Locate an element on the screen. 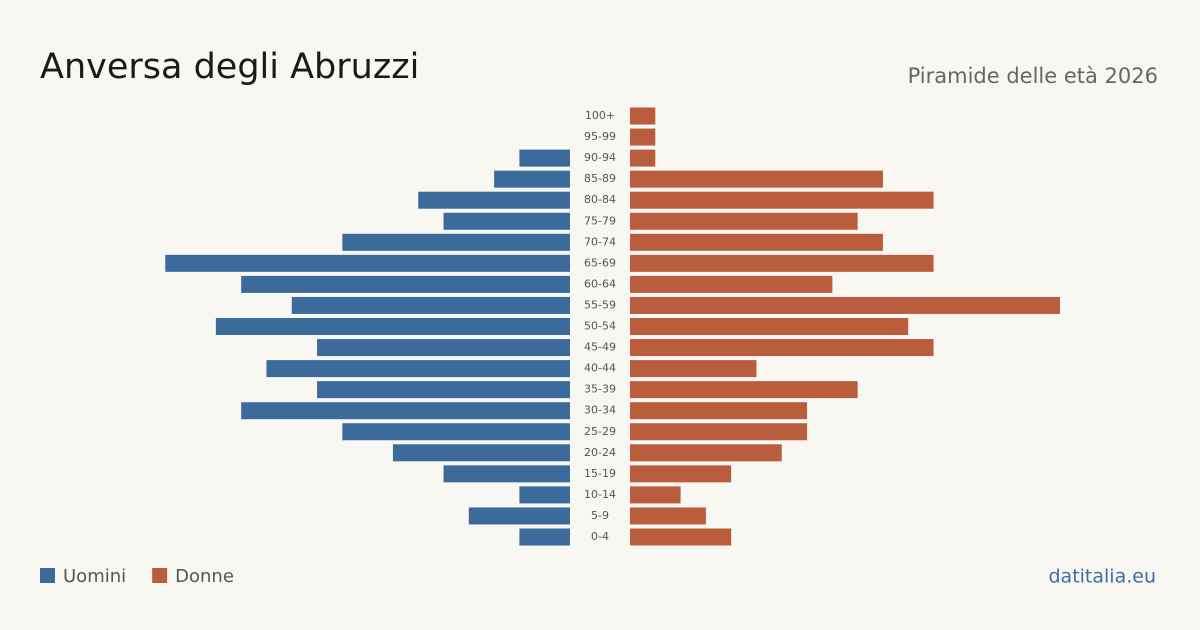 This screenshot has height=630, width=1200. age-label: 5-9 is located at coordinates (600, 515).